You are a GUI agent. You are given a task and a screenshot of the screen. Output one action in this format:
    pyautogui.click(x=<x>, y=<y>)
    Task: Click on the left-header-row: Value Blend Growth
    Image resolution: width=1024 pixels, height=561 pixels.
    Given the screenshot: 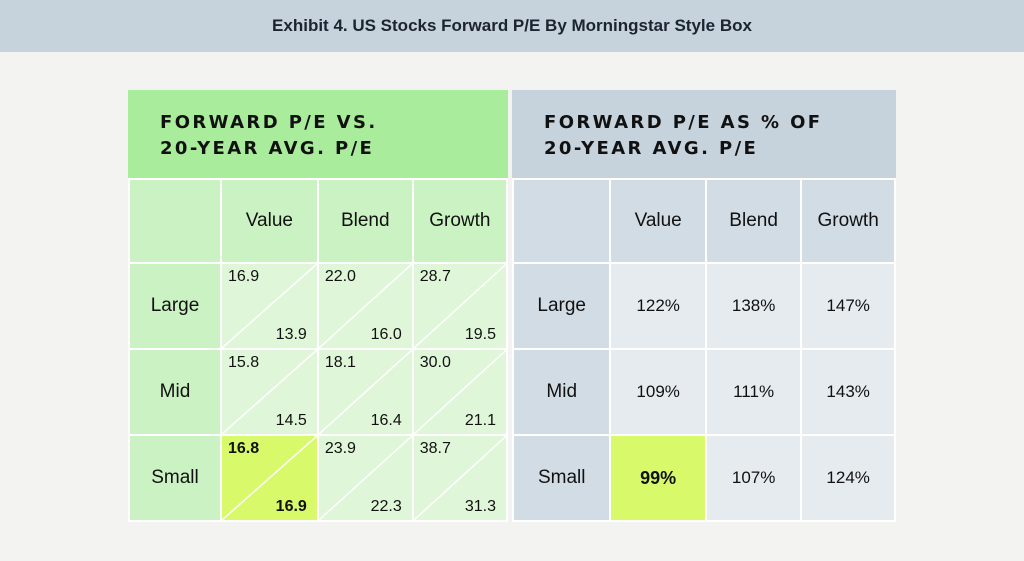 What is the action you would take?
    pyautogui.click(x=318, y=221)
    